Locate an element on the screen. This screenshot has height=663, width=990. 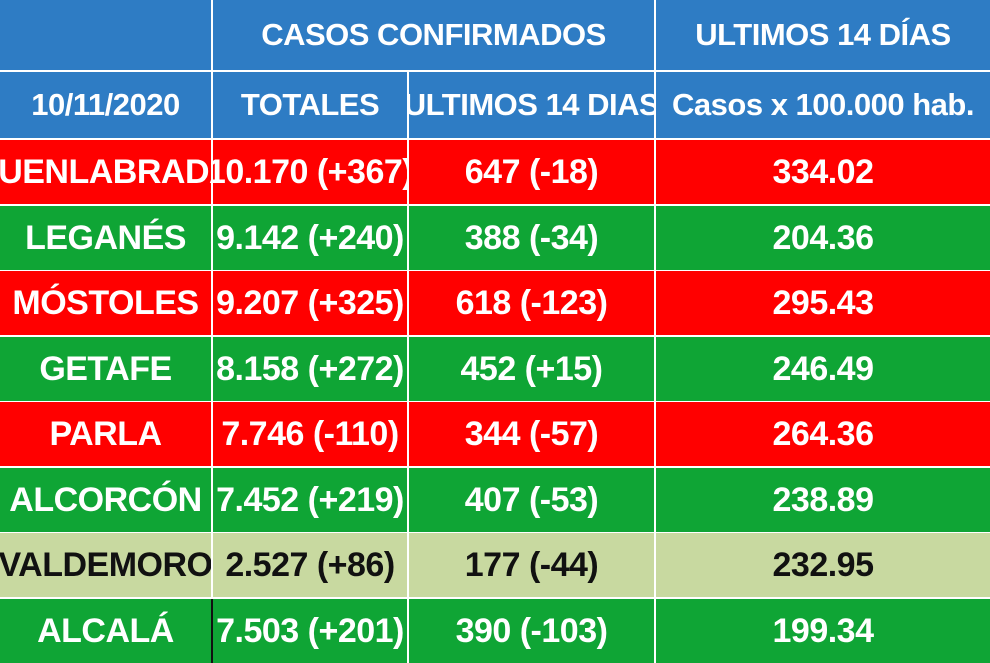
totales-cell: 9.207 (+325) is located at coordinates (310, 303).